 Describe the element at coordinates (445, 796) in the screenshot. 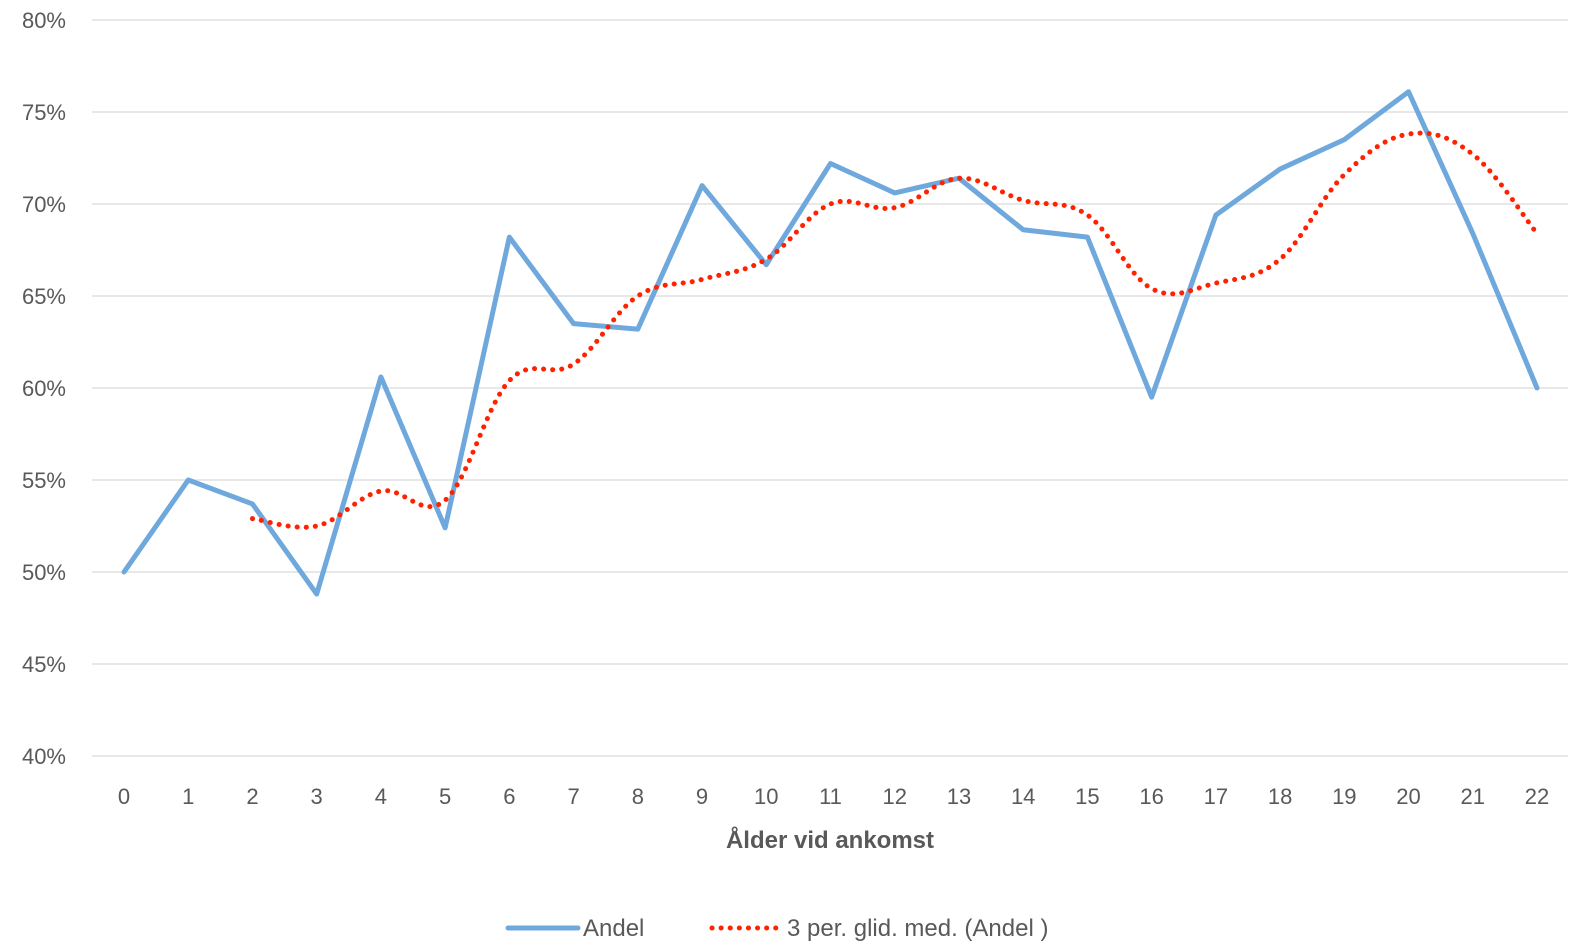

I see `x-tick-label: 5` at that location.